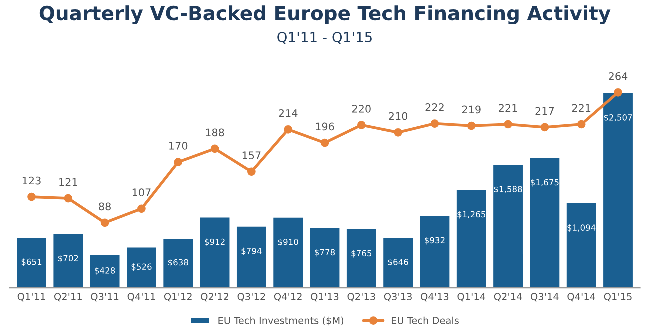 This screenshot has height=335, width=650. What do you see at coordinates (398, 297) in the screenshot?
I see `x-tick-label: Q3'13` at bounding box center [398, 297].